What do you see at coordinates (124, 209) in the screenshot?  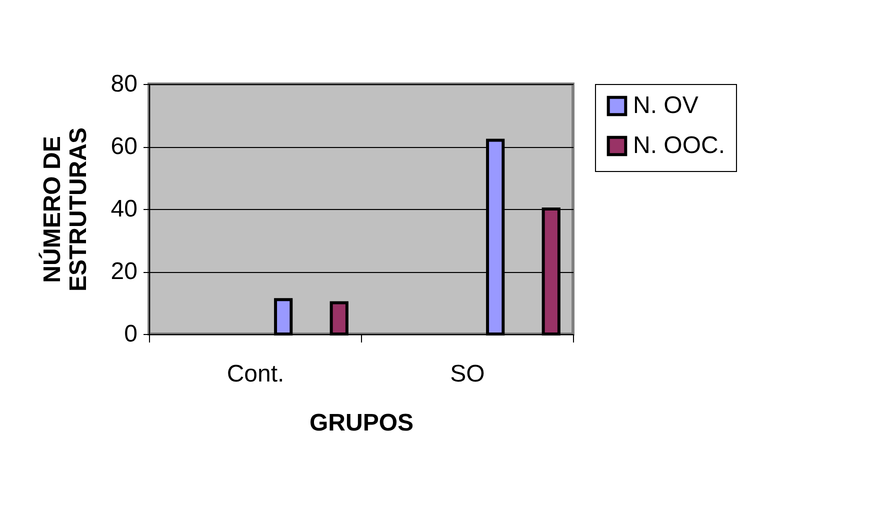 I see `y-tick-label: 40` at bounding box center [124, 209].